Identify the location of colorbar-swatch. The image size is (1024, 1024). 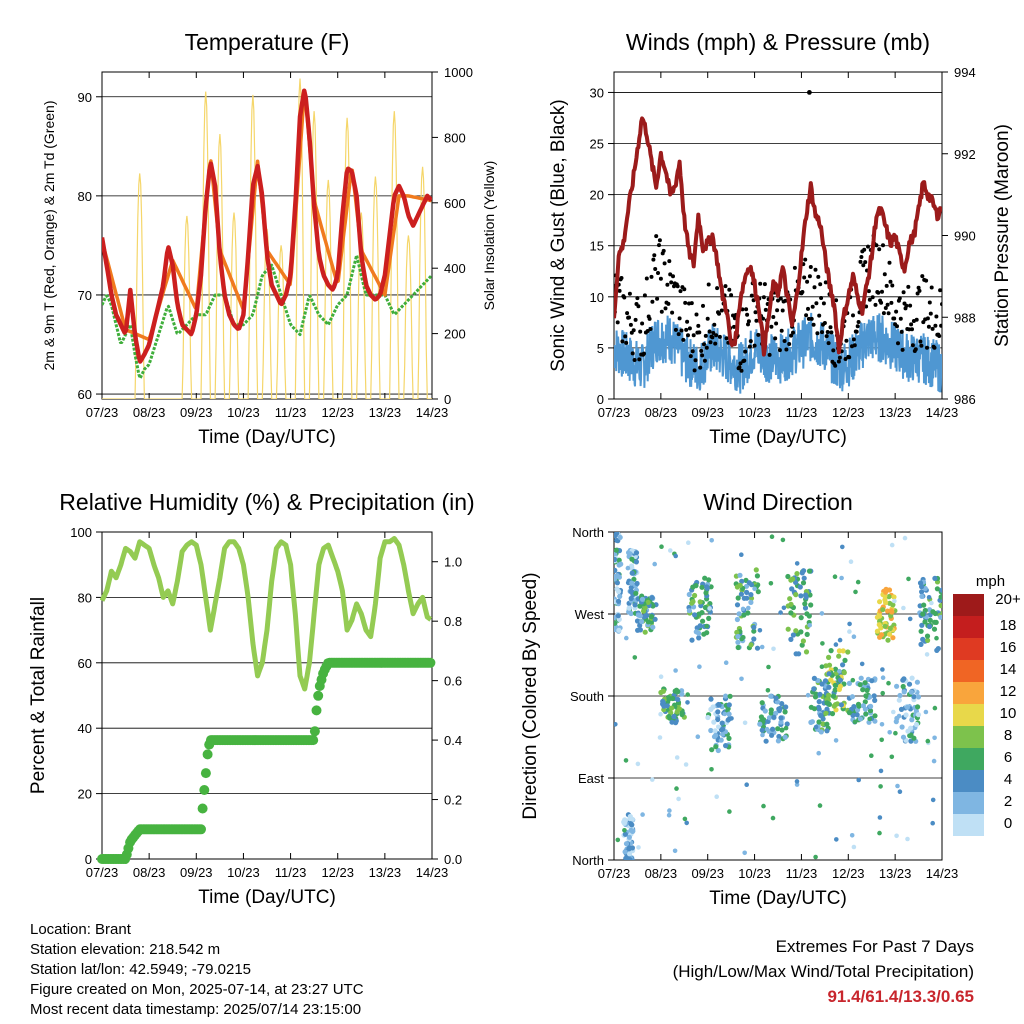
(968, 605).